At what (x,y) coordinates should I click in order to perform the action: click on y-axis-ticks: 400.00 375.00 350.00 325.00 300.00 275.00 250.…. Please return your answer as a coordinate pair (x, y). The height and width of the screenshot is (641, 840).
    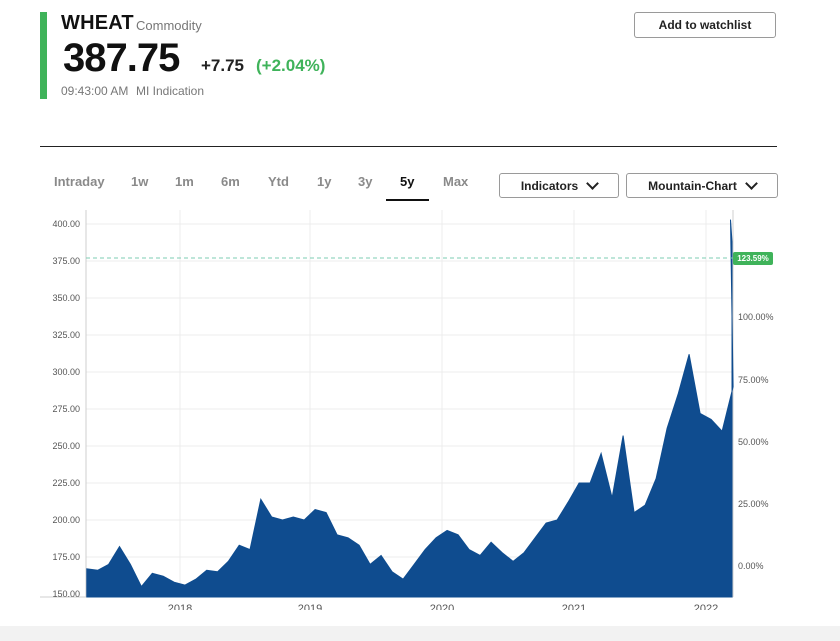
    Looking at the image, I should click on (66, 409).